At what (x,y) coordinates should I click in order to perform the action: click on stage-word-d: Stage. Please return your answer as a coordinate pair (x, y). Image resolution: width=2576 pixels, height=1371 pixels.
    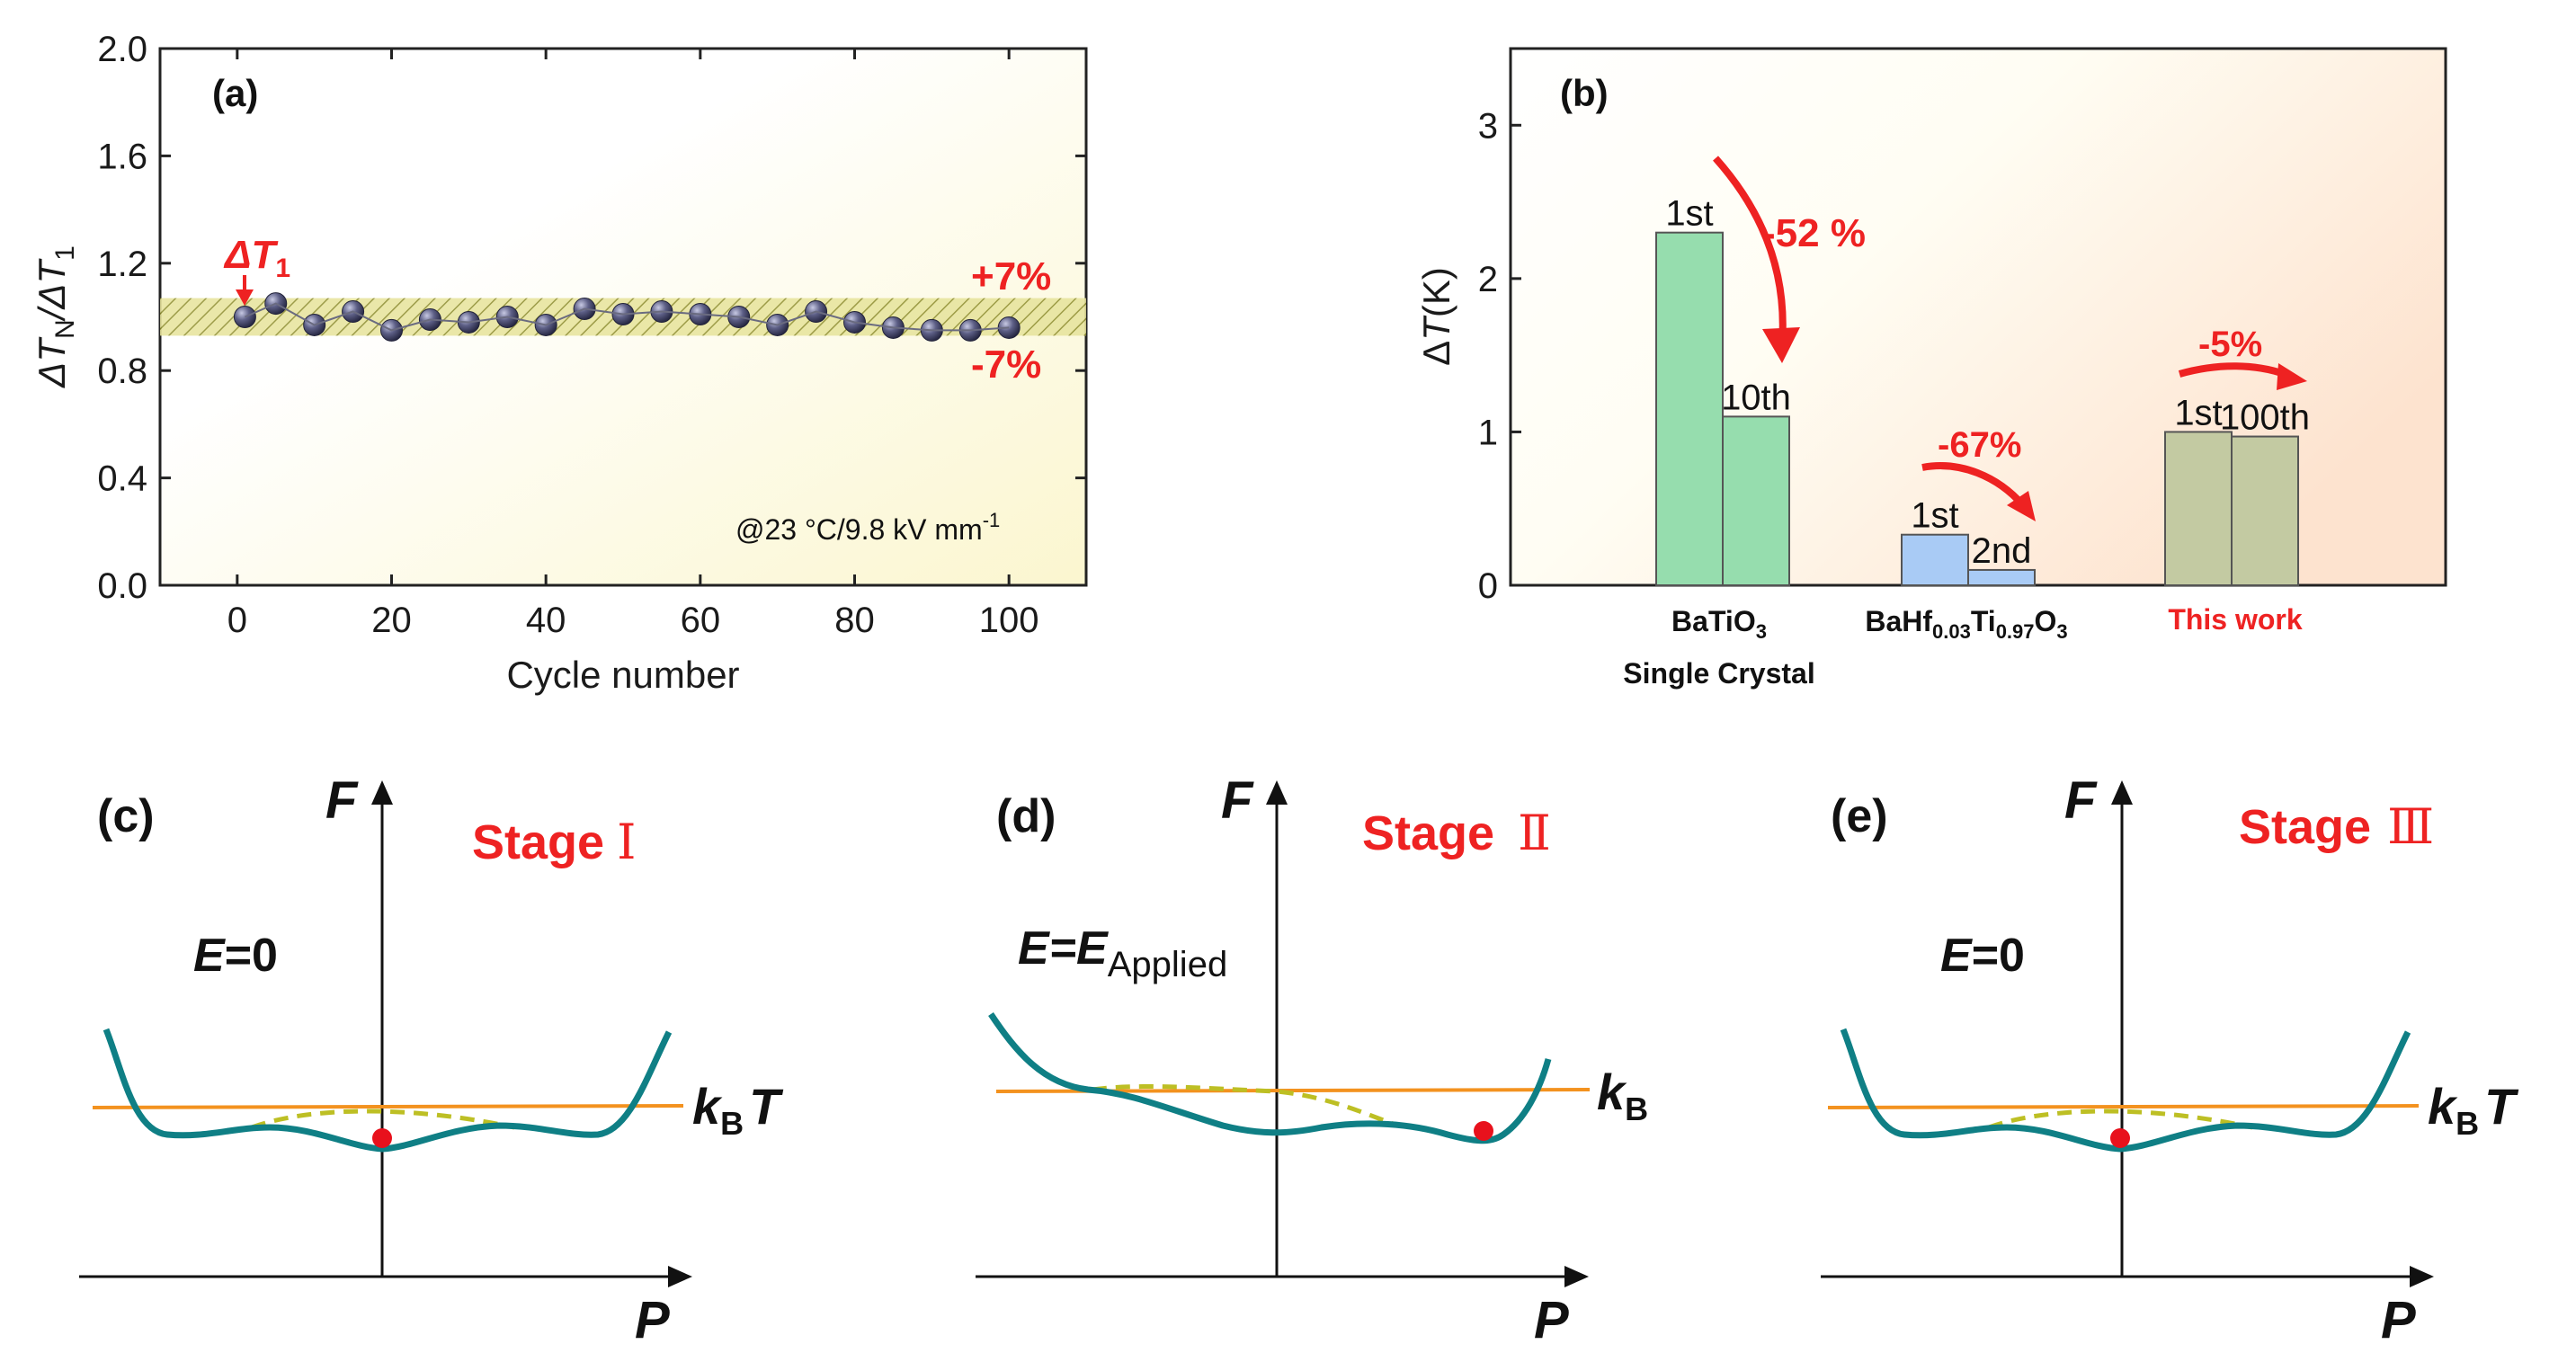
    Looking at the image, I should click on (1428, 833).